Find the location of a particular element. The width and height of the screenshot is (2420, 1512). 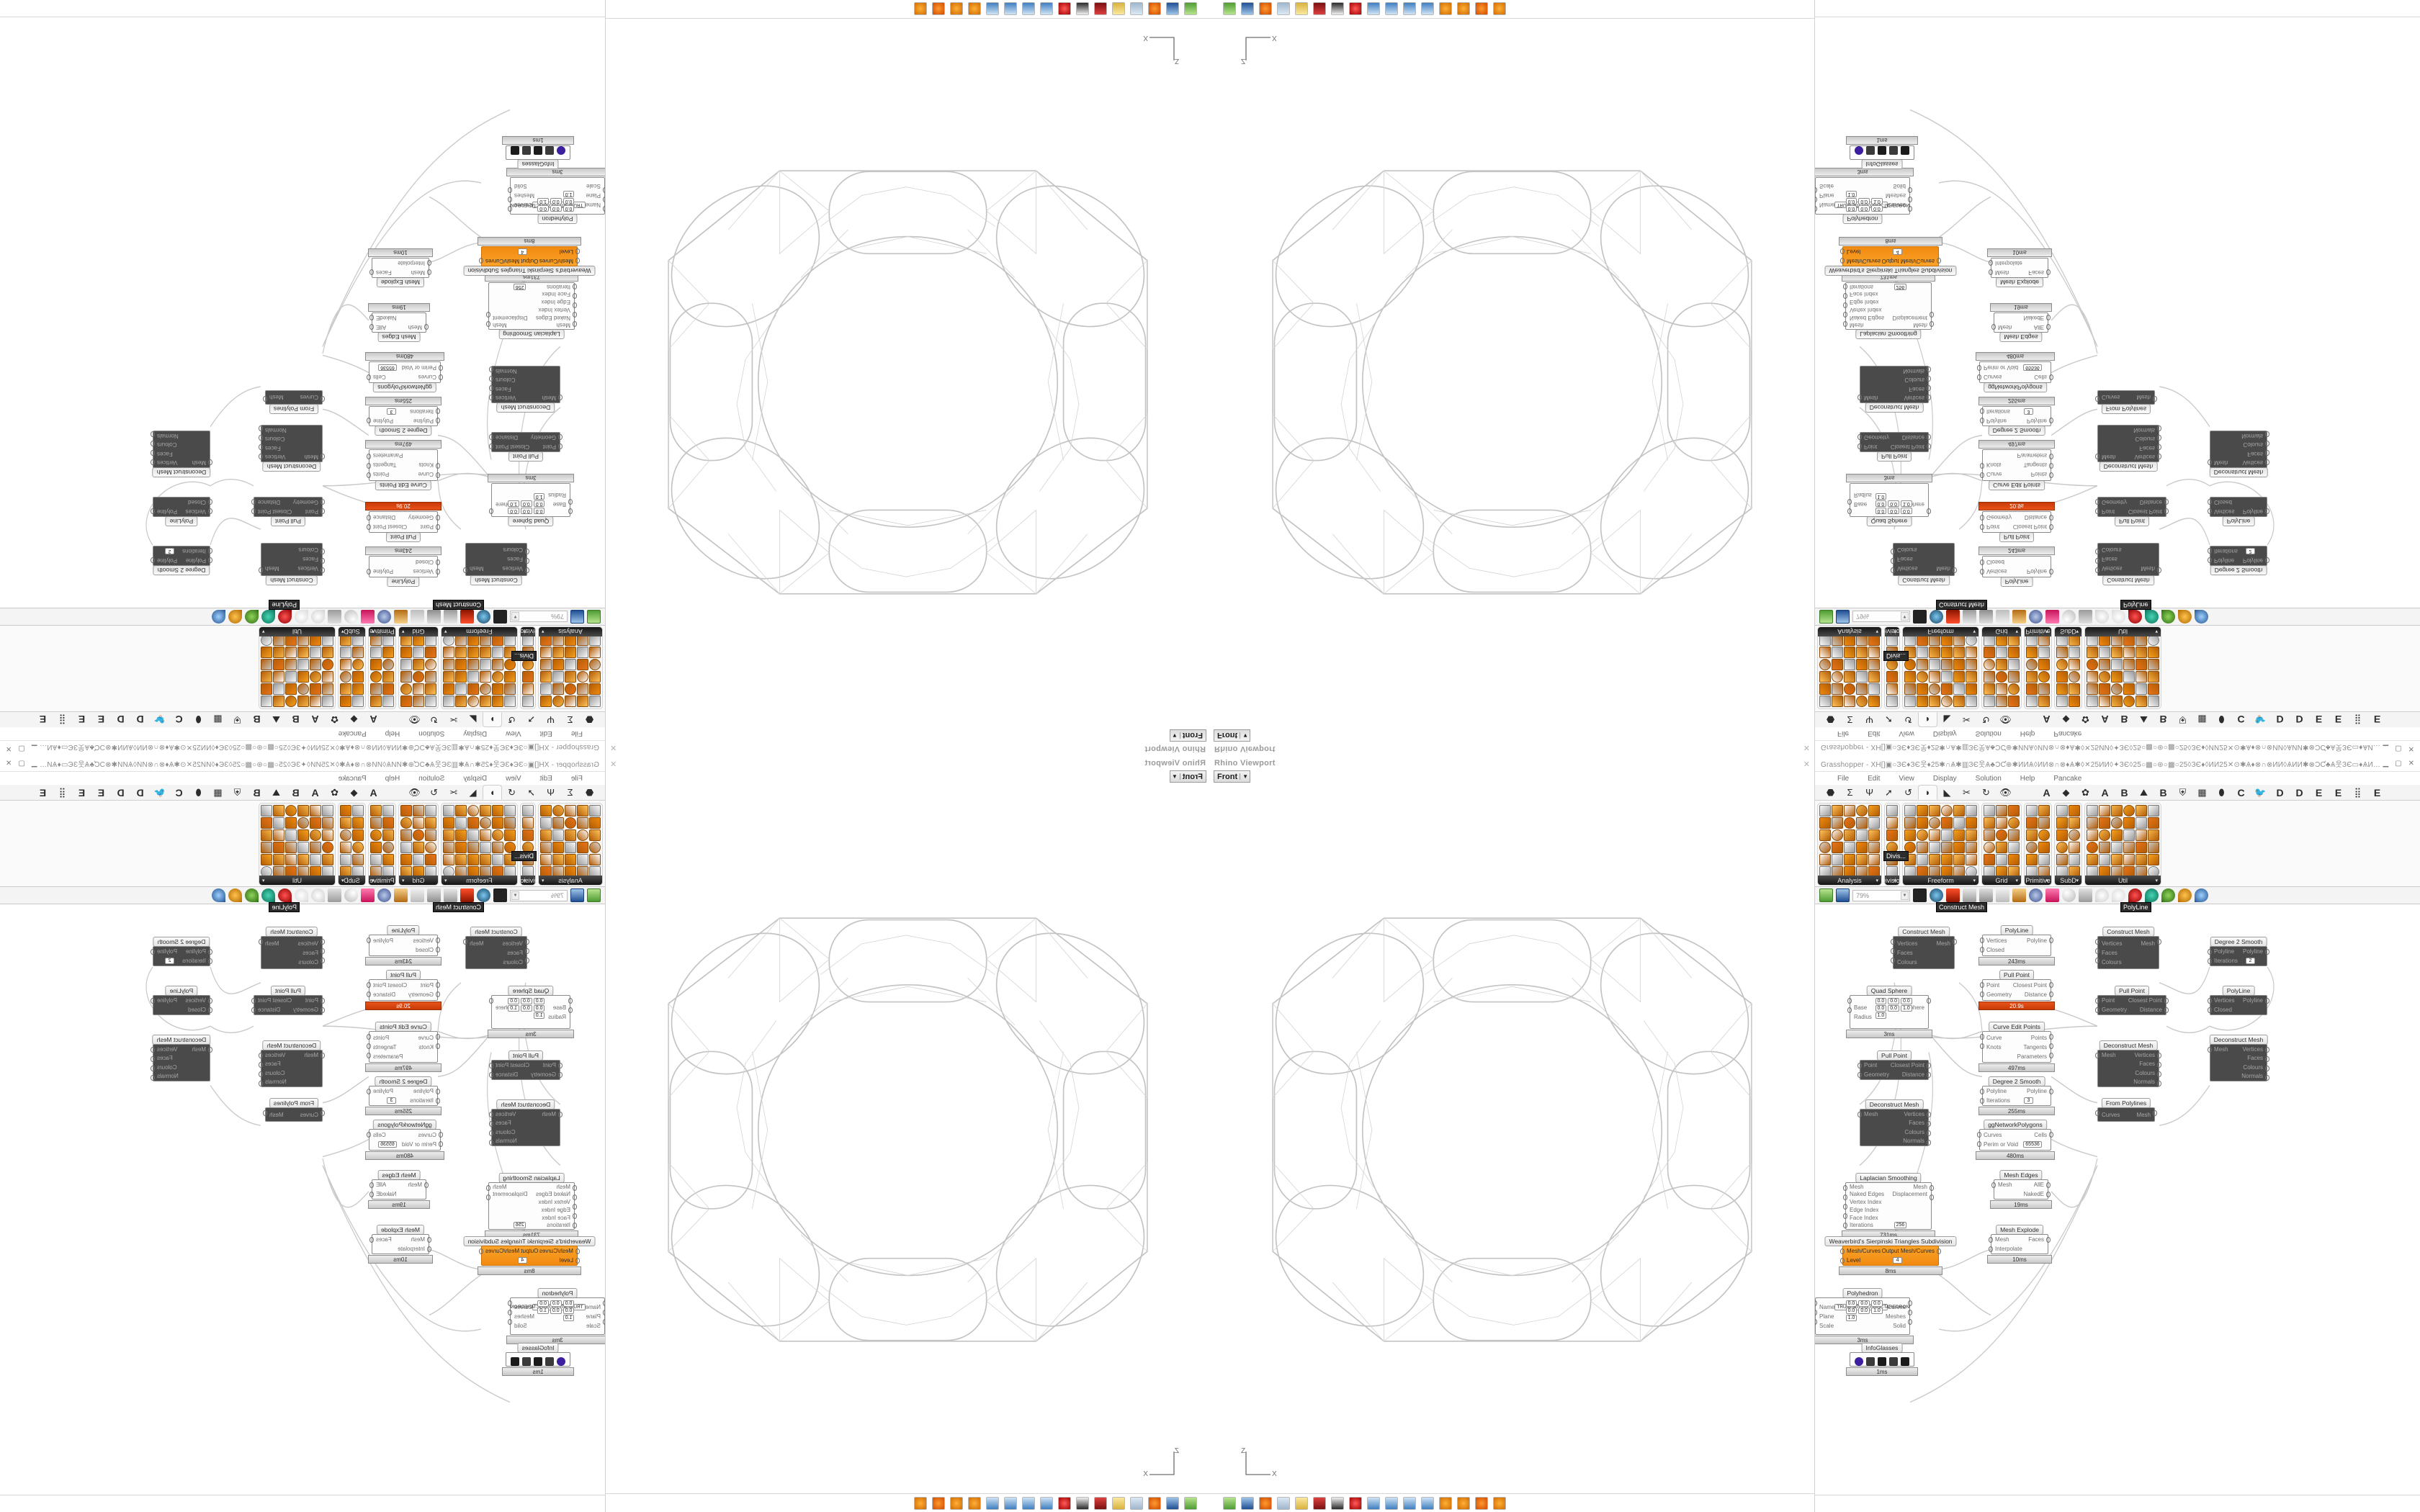

level-field: 4 is located at coordinates (522, 251).